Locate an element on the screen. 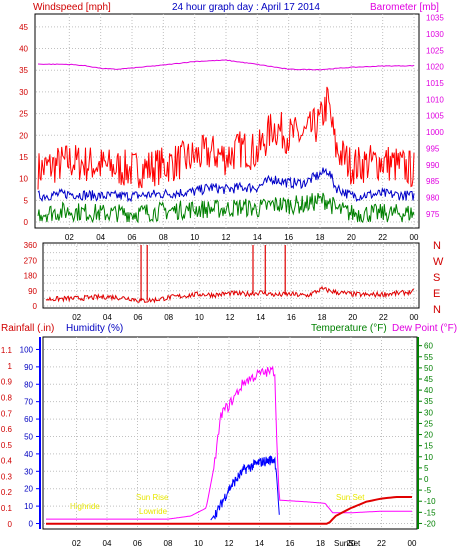 Image resolution: width=466 pixels, height=555 pixels. chart-title: 24 hour graph day : April 17 2014 is located at coordinates (246, 7).